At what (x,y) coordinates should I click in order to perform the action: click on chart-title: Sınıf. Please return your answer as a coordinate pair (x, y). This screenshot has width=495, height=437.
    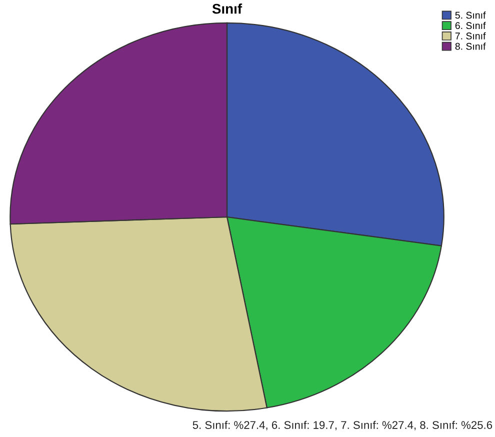
    Looking at the image, I should click on (227, 9).